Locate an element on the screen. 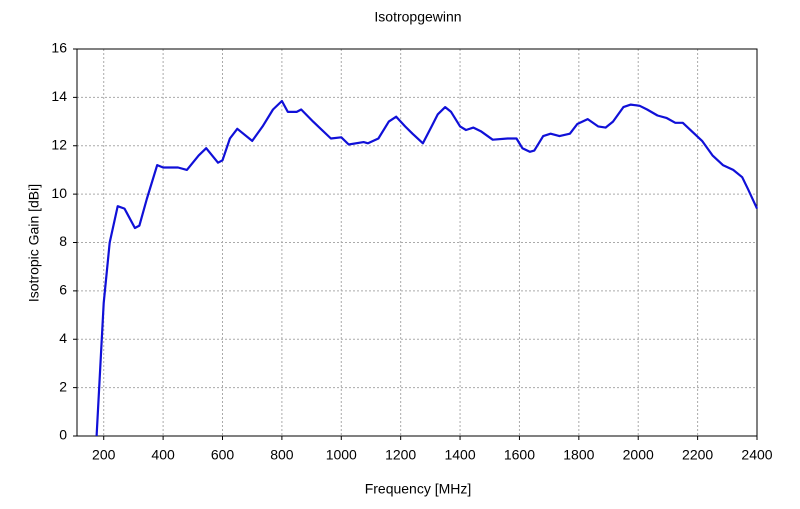  y-tick-label: 0 is located at coordinates (63, 435).